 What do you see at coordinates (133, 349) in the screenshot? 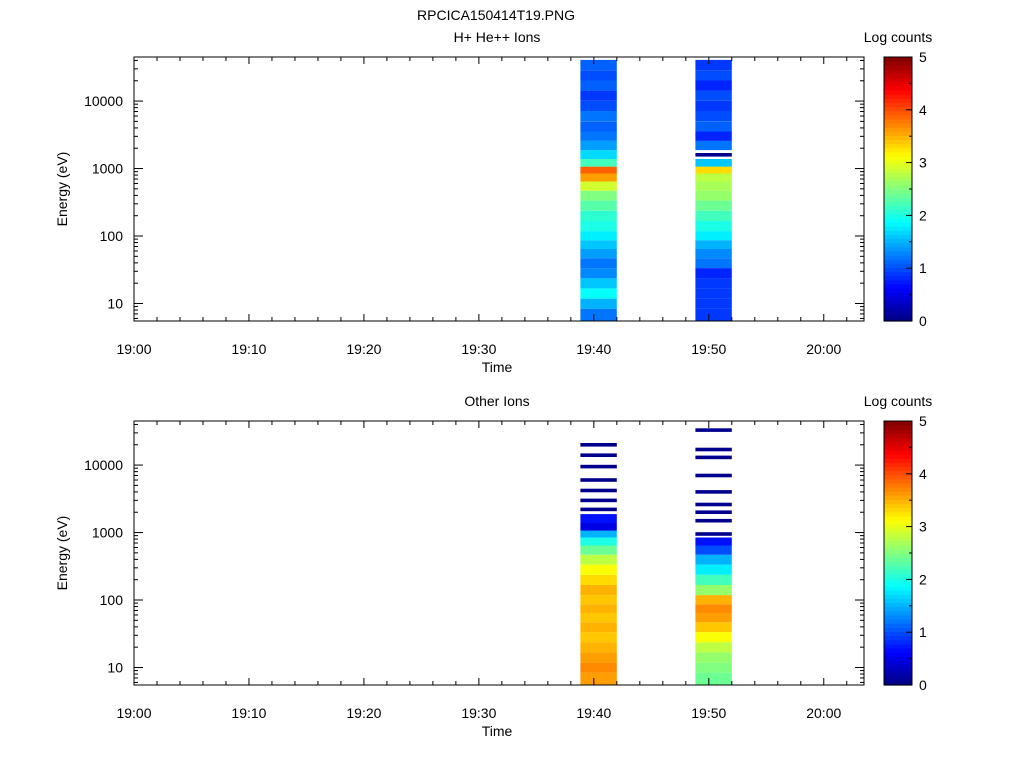
I see `x-tick-label: 19:00` at bounding box center [133, 349].